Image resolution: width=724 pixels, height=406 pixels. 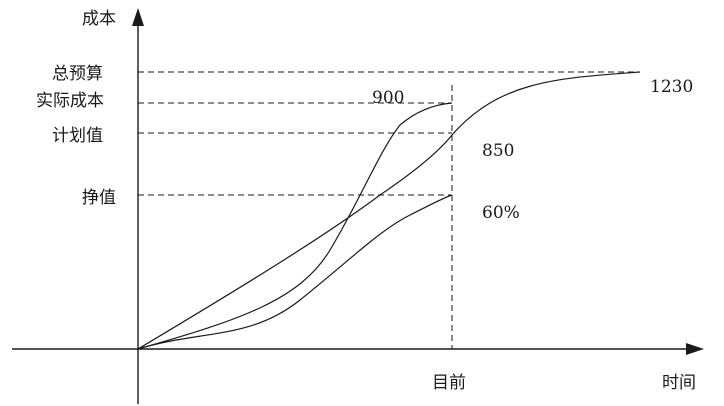 I want to click on value-label-900: 900, so click(x=388, y=98).